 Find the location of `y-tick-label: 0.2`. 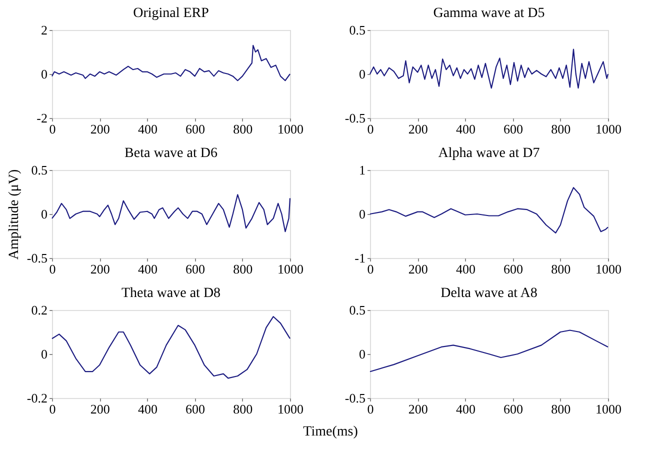

y-tick-label: 0.2 is located at coordinates (39, 310).